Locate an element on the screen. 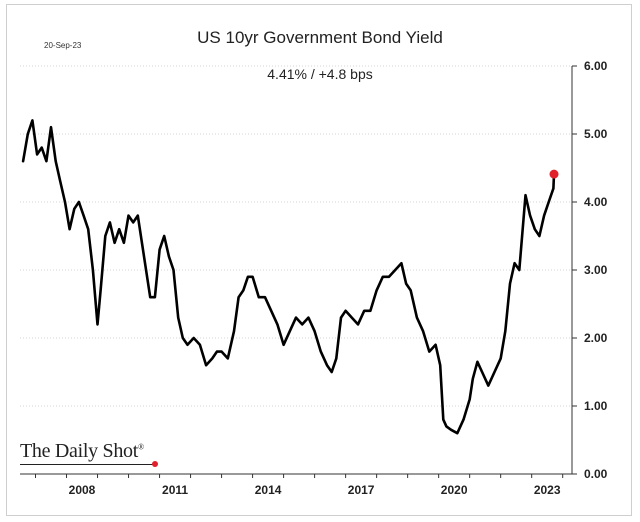 This screenshot has height=522, width=640. brand-logo: The Daily Shot® is located at coordinates (82, 451).